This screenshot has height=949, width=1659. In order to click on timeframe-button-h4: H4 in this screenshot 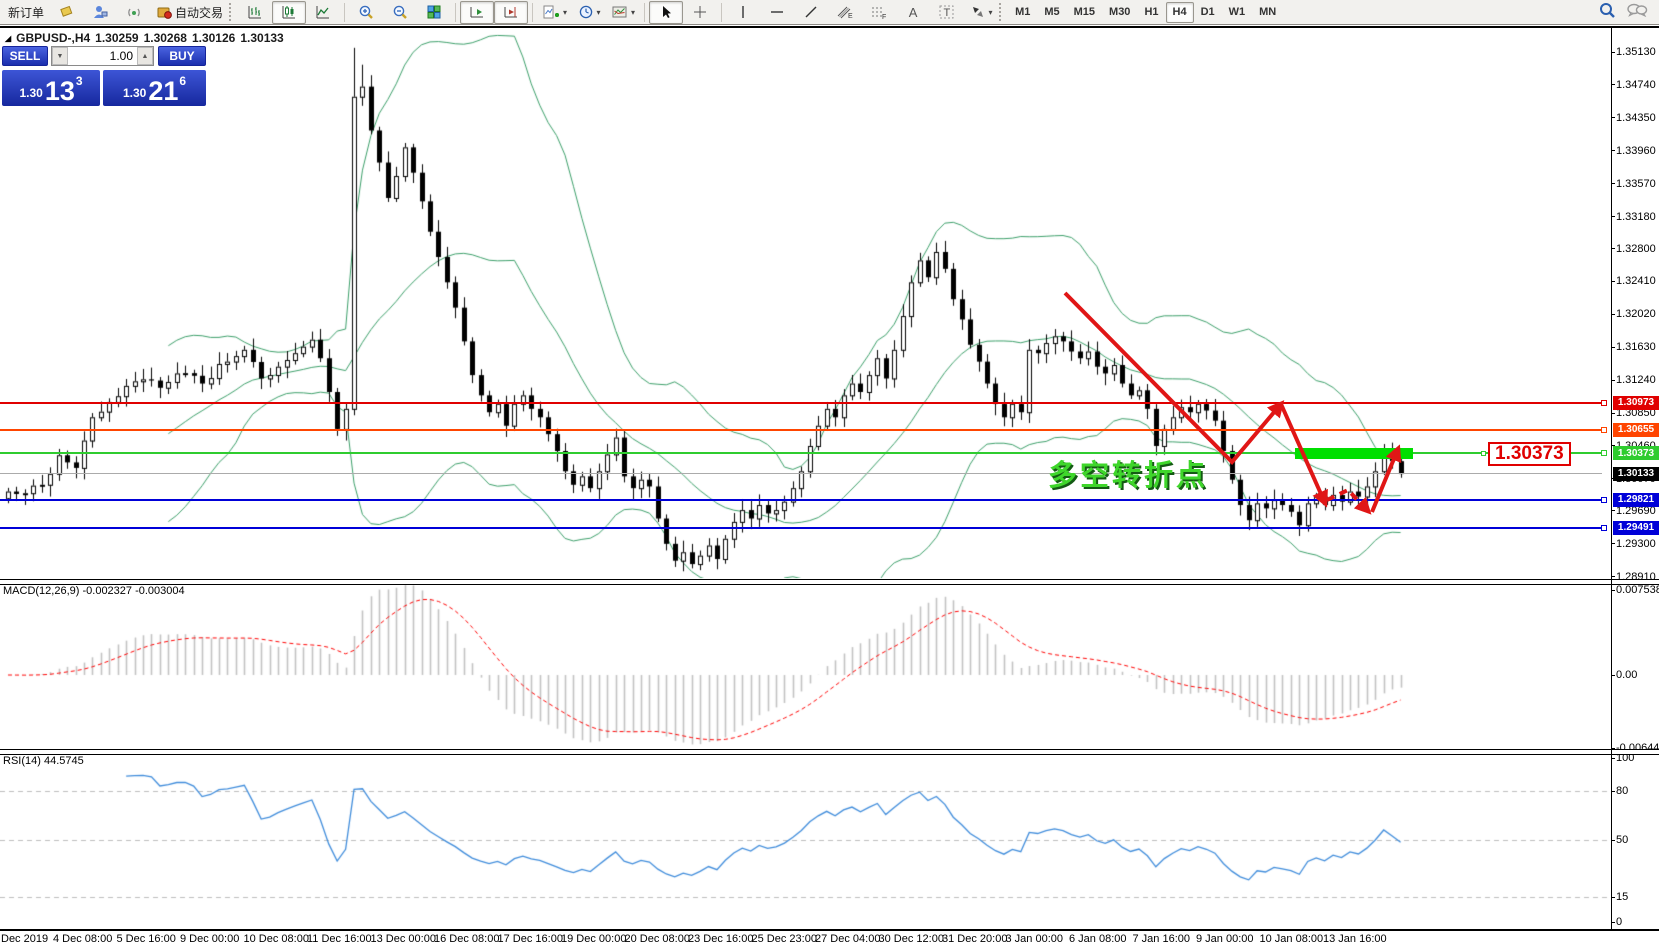, I will do `click(1179, 12)`.